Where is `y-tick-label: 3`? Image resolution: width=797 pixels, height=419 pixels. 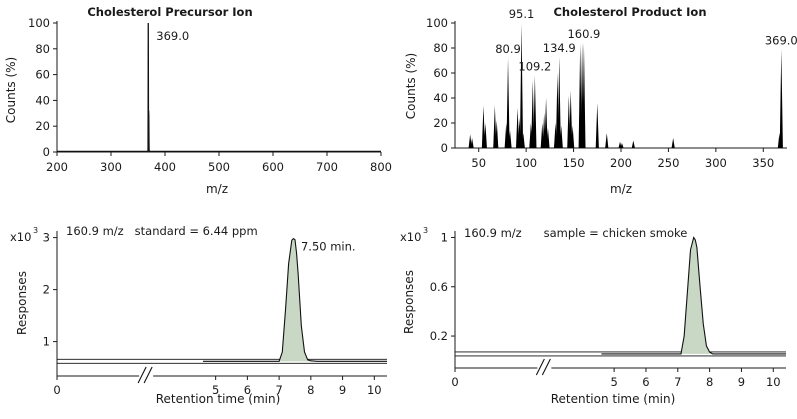
y-tick-label: 3 is located at coordinates (46, 238).